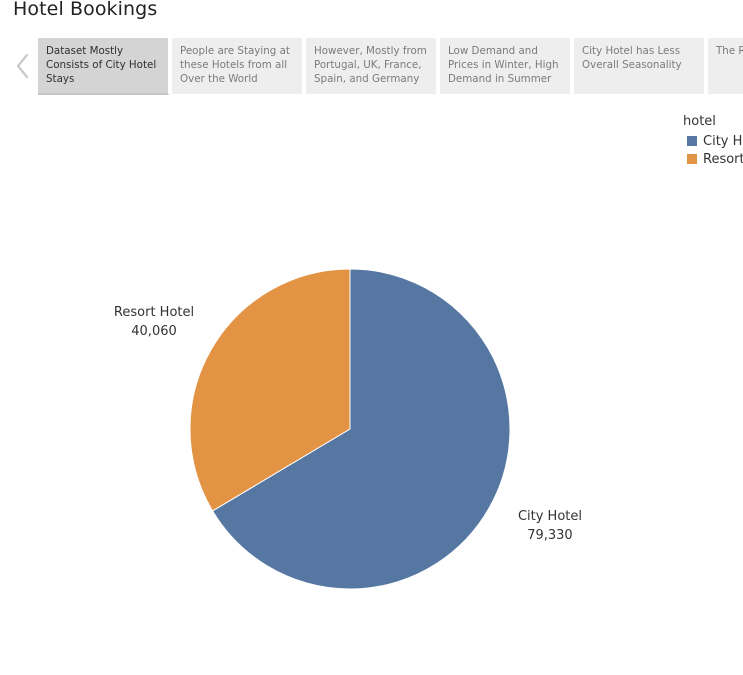 Image resolution: width=743 pixels, height=675 pixels. I want to click on story-point-5: City Hotel has Less Overall Seasonality, so click(639, 66).